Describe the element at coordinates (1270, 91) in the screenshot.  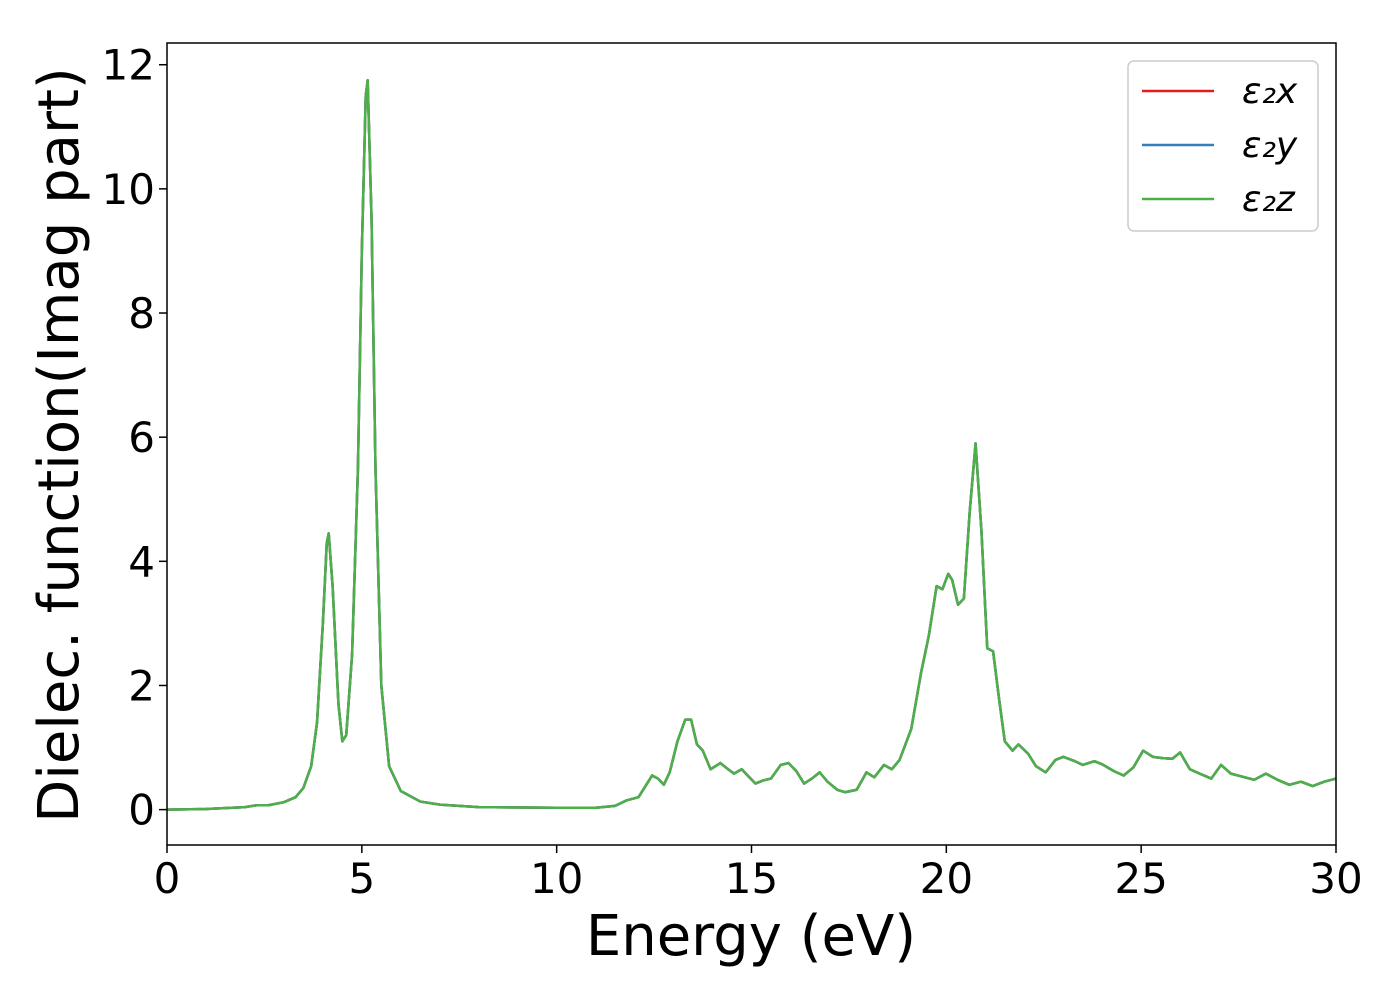
I see `legend-label: ε₂x` at that location.